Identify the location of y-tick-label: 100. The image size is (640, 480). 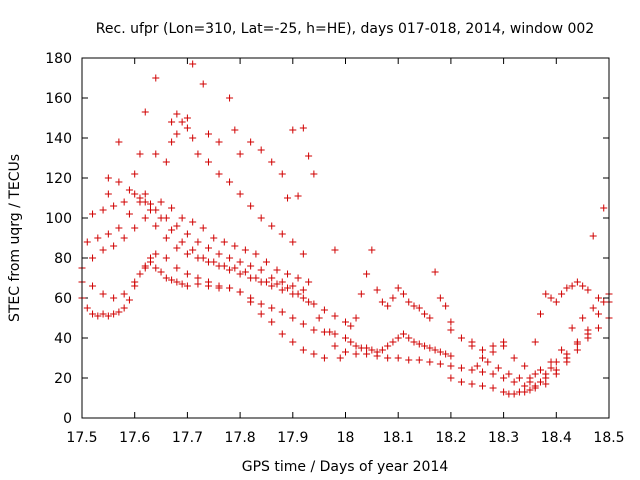
(58, 219).